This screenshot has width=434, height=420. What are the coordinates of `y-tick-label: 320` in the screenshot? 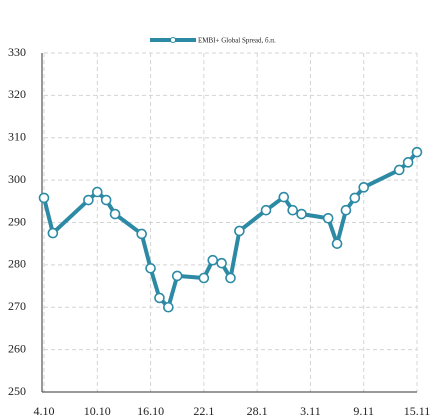 It's located at (17, 94).